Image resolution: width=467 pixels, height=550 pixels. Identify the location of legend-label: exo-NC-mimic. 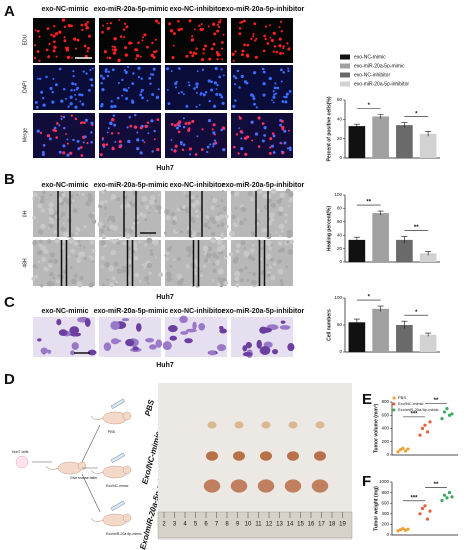
(370, 57).